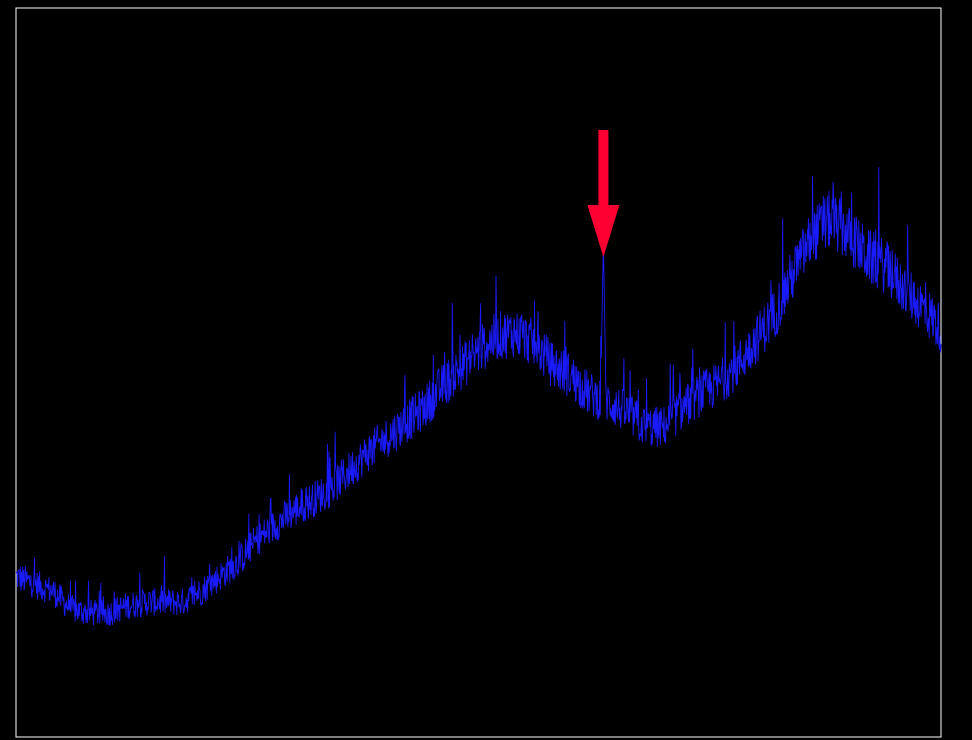 Image resolution: width=972 pixels, height=740 pixels. Describe the element at coordinates (603, 231) in the screenshot. I see `arrow-head` at that location.